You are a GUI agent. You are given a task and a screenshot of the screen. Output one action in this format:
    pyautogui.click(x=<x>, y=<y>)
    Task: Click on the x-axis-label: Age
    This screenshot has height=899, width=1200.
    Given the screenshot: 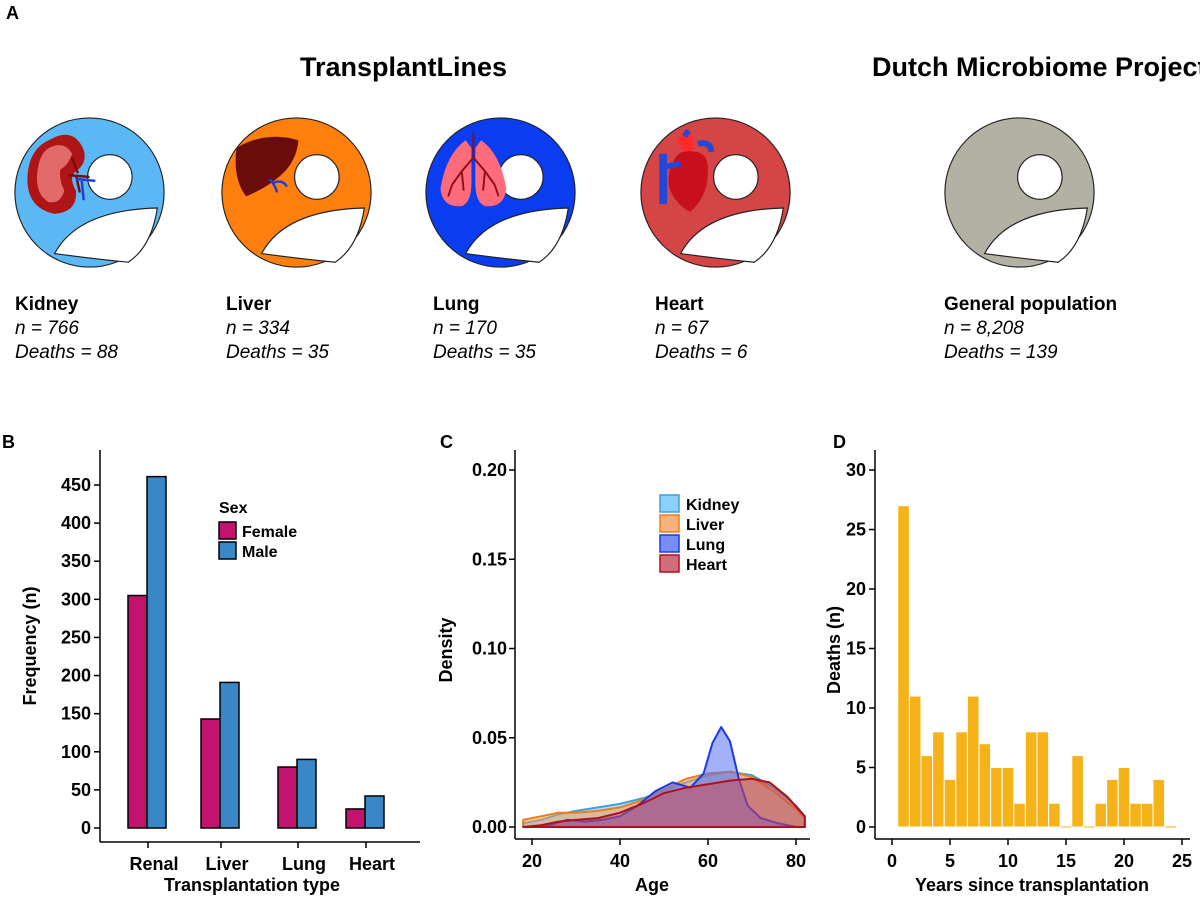 What is the action you would take?
    pyautogui.click(x=652, y=885)
    